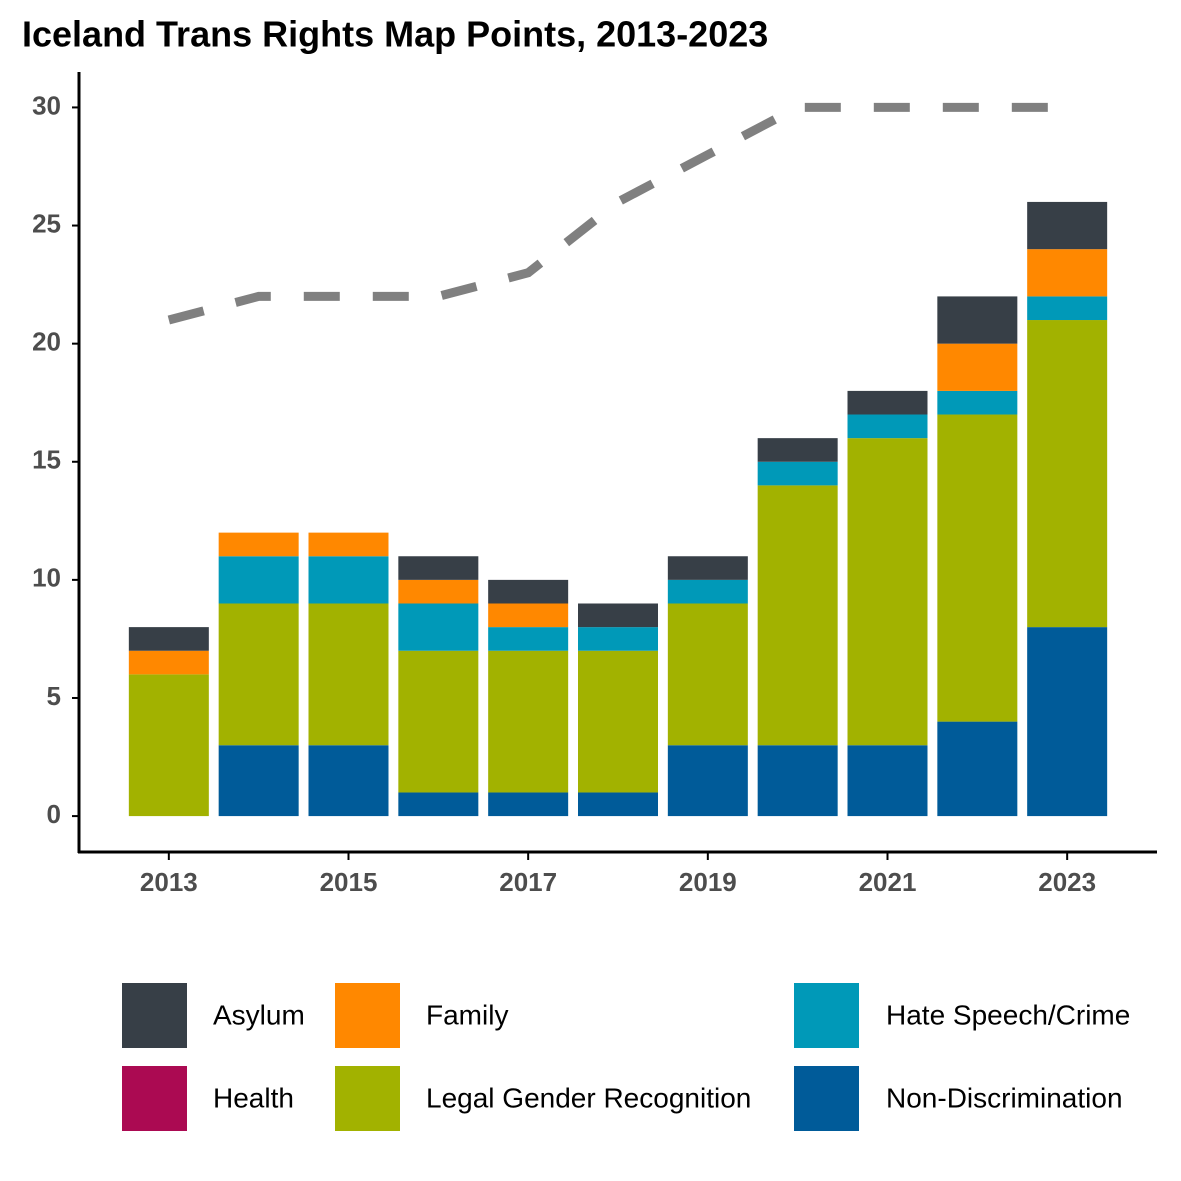 This screenshot has width=1181, height=1181. I want to click on y-tick-label: 5, so click(54, 696).